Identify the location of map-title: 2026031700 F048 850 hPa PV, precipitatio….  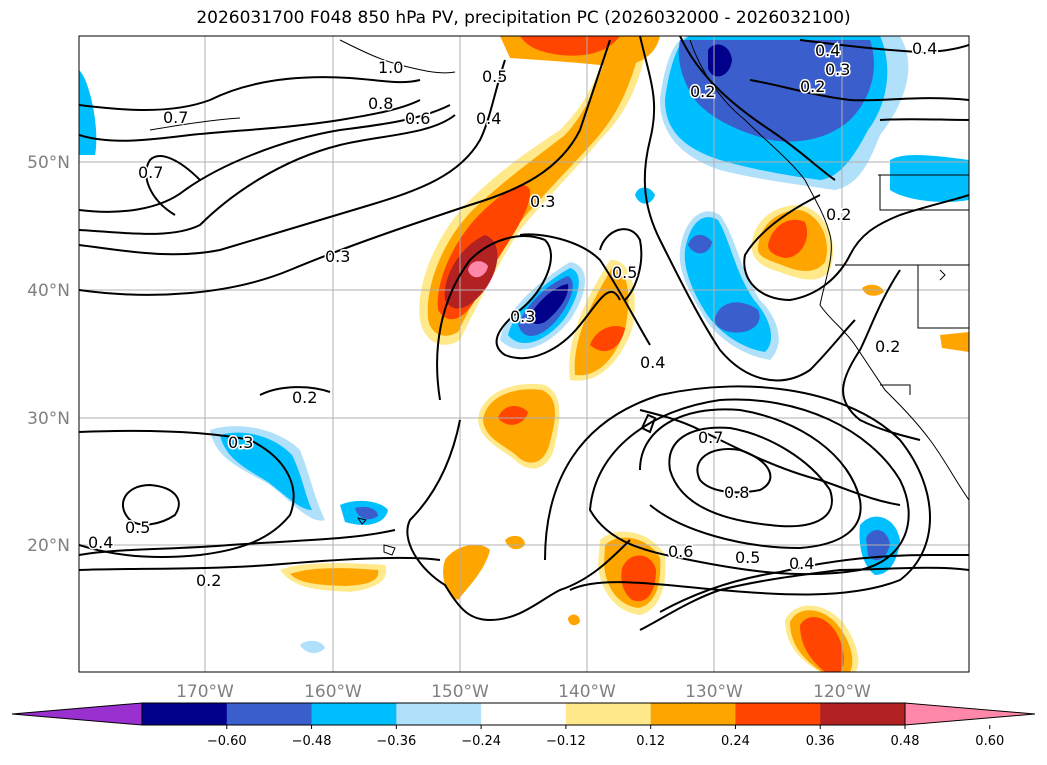
(523, 18).